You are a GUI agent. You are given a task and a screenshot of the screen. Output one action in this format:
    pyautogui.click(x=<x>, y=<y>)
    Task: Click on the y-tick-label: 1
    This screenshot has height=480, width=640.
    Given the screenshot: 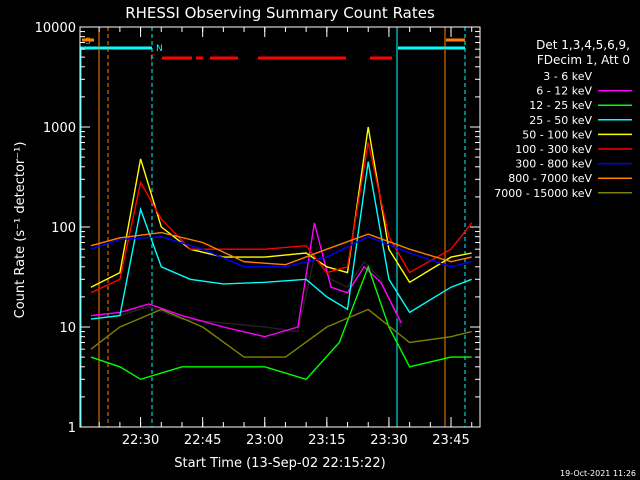 What is the action you would take?
    pyautogui.click(x=72, y=428)
    